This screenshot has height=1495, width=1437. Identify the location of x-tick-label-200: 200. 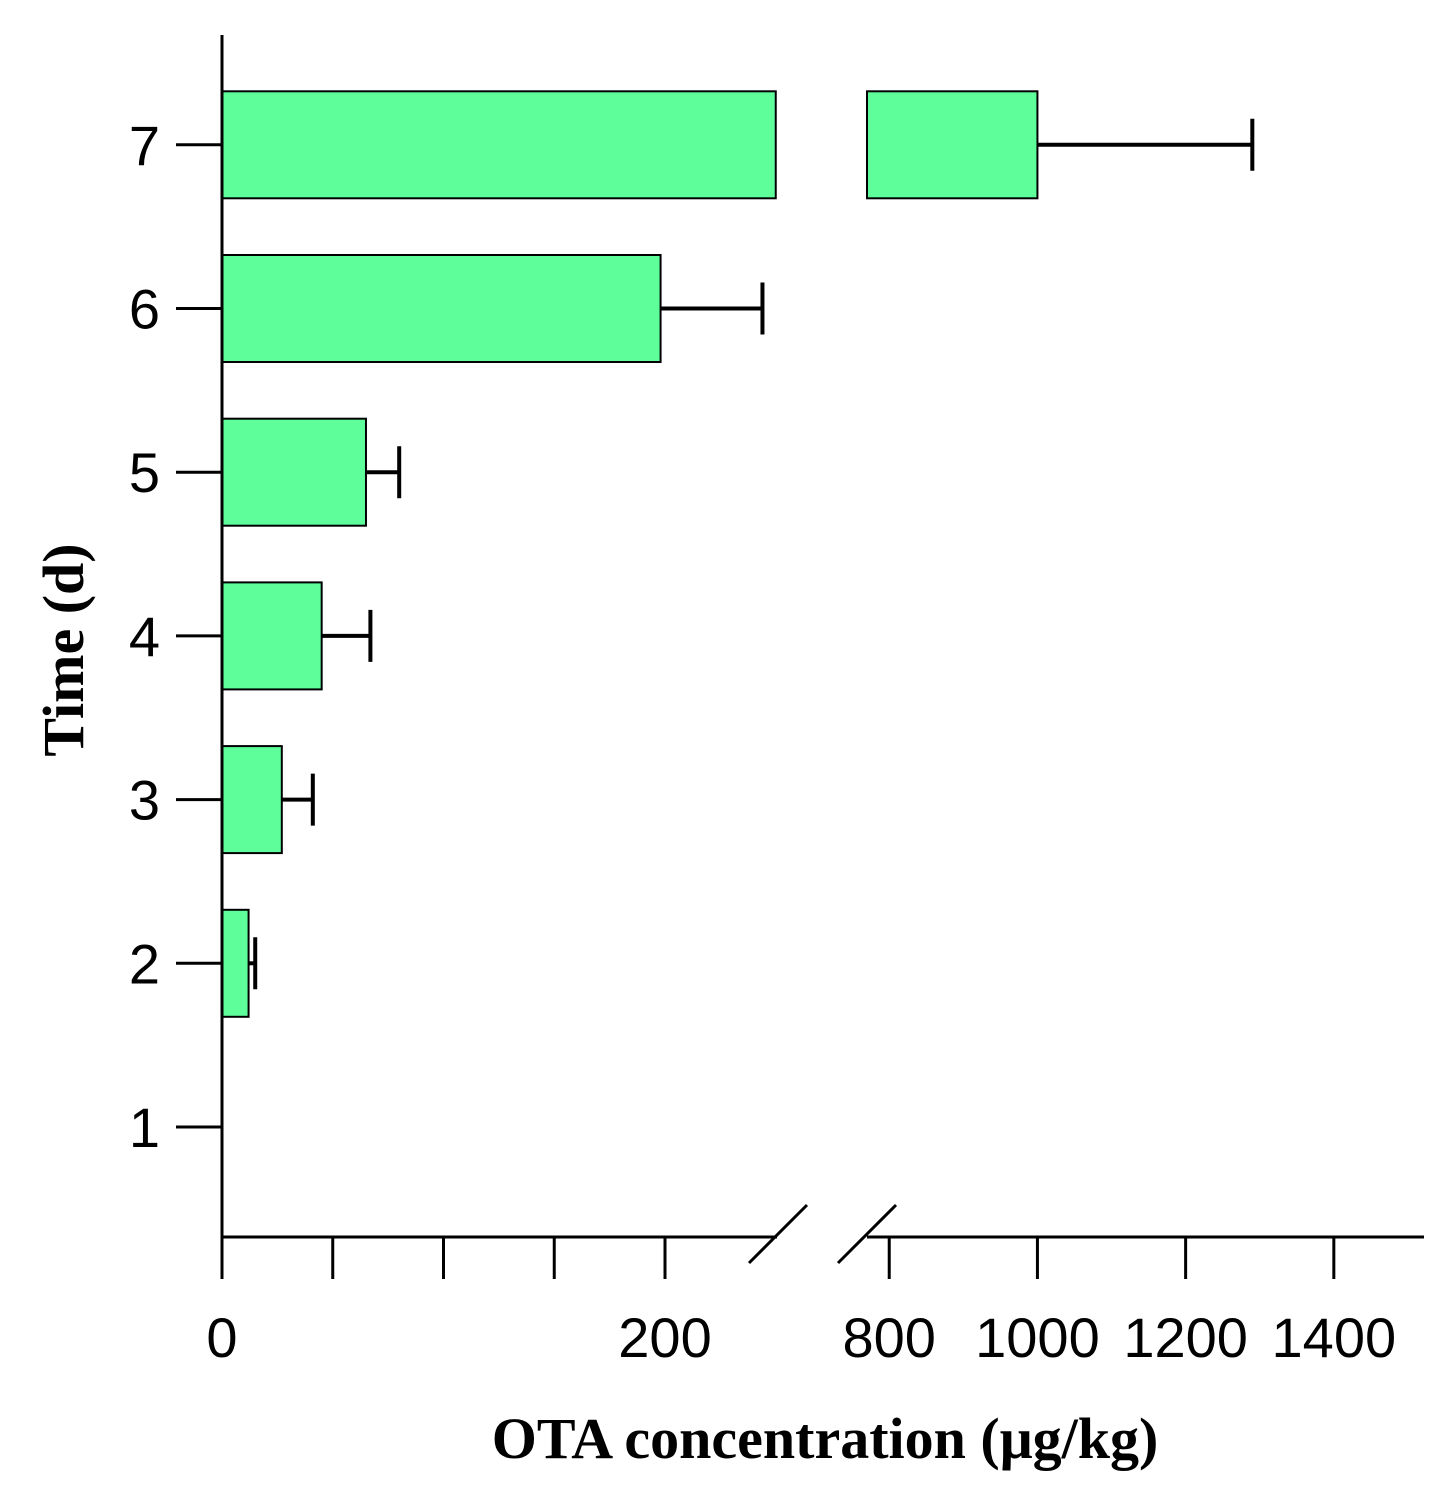
(664, 1337).